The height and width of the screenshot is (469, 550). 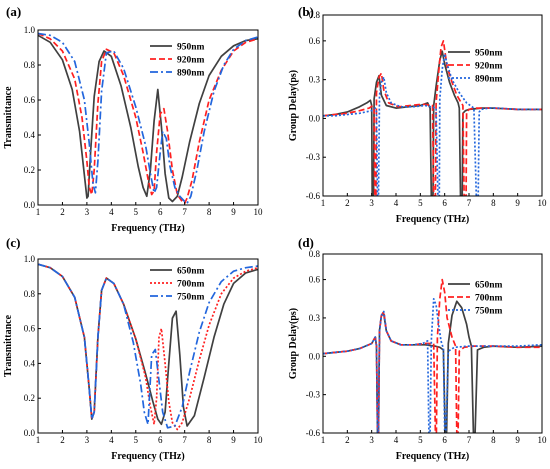 I want to click on x-tick-label: 8, so click(x=209, y=212).